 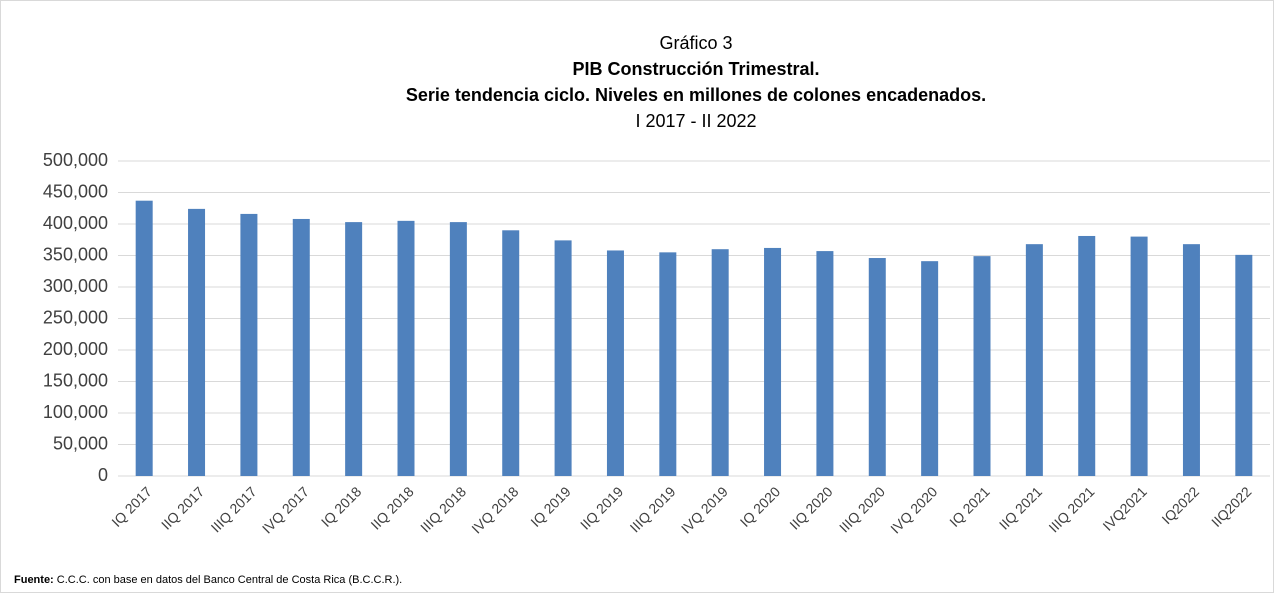 What do you see at coordinates (75, 160) in the screenshot?
I see `y-tick-label: 500,000` at bounding box center [75, 160].